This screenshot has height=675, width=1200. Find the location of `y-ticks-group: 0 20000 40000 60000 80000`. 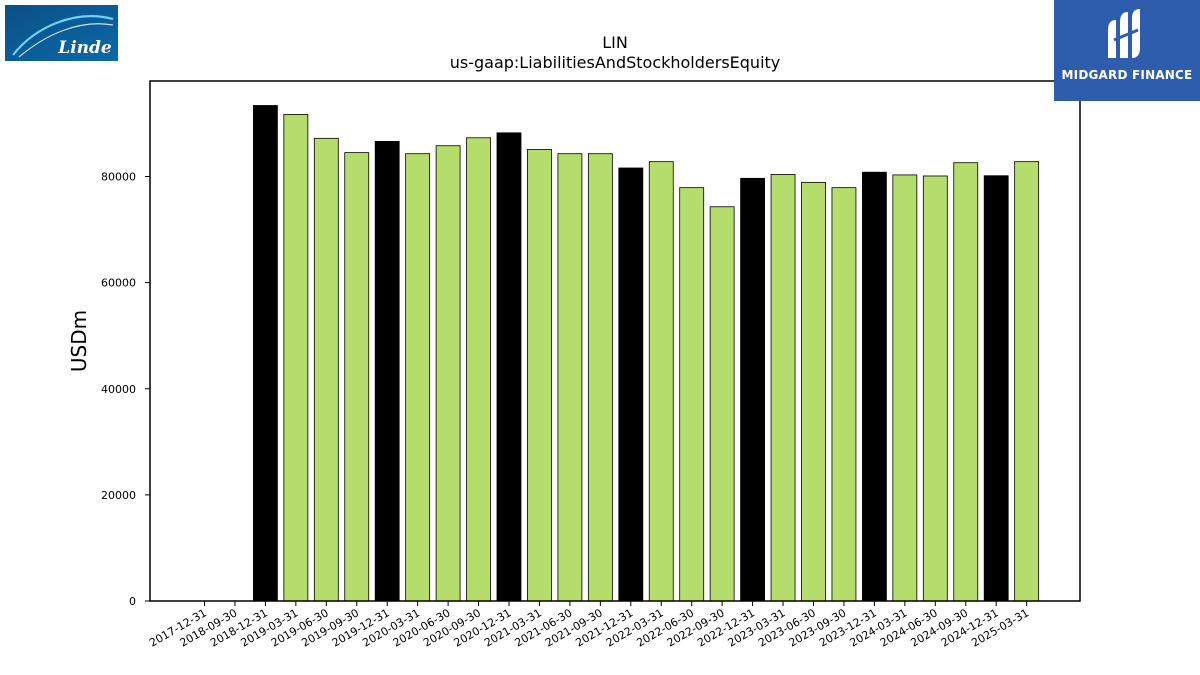

y-ticks-group: 0 20000 40000 60000 80000 is located at coordinates (125, 389).